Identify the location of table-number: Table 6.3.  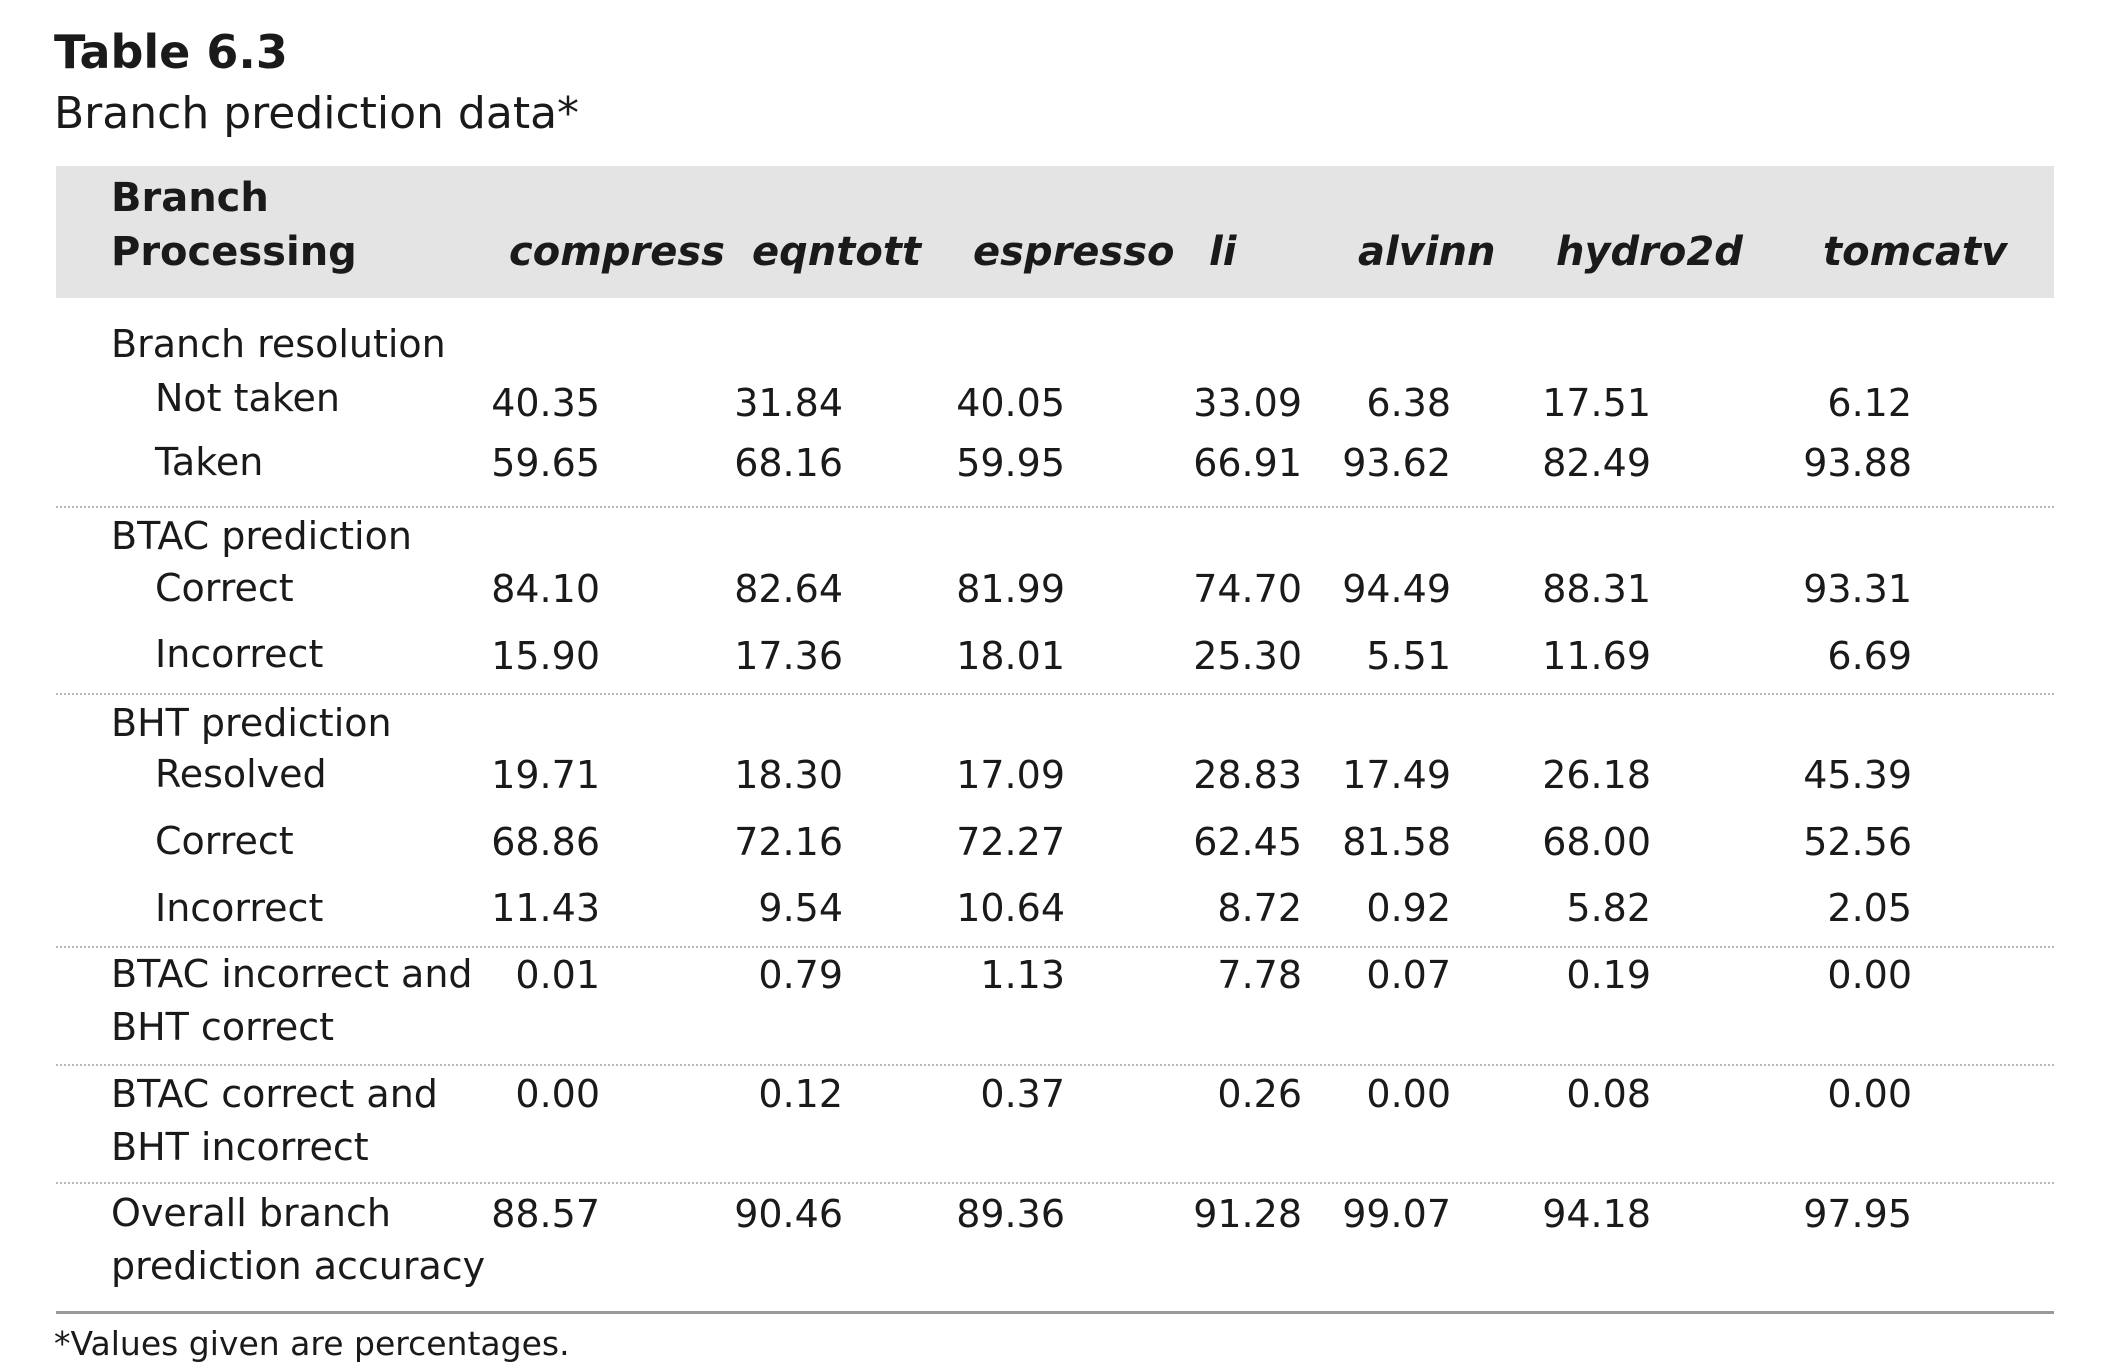
(171, 52).